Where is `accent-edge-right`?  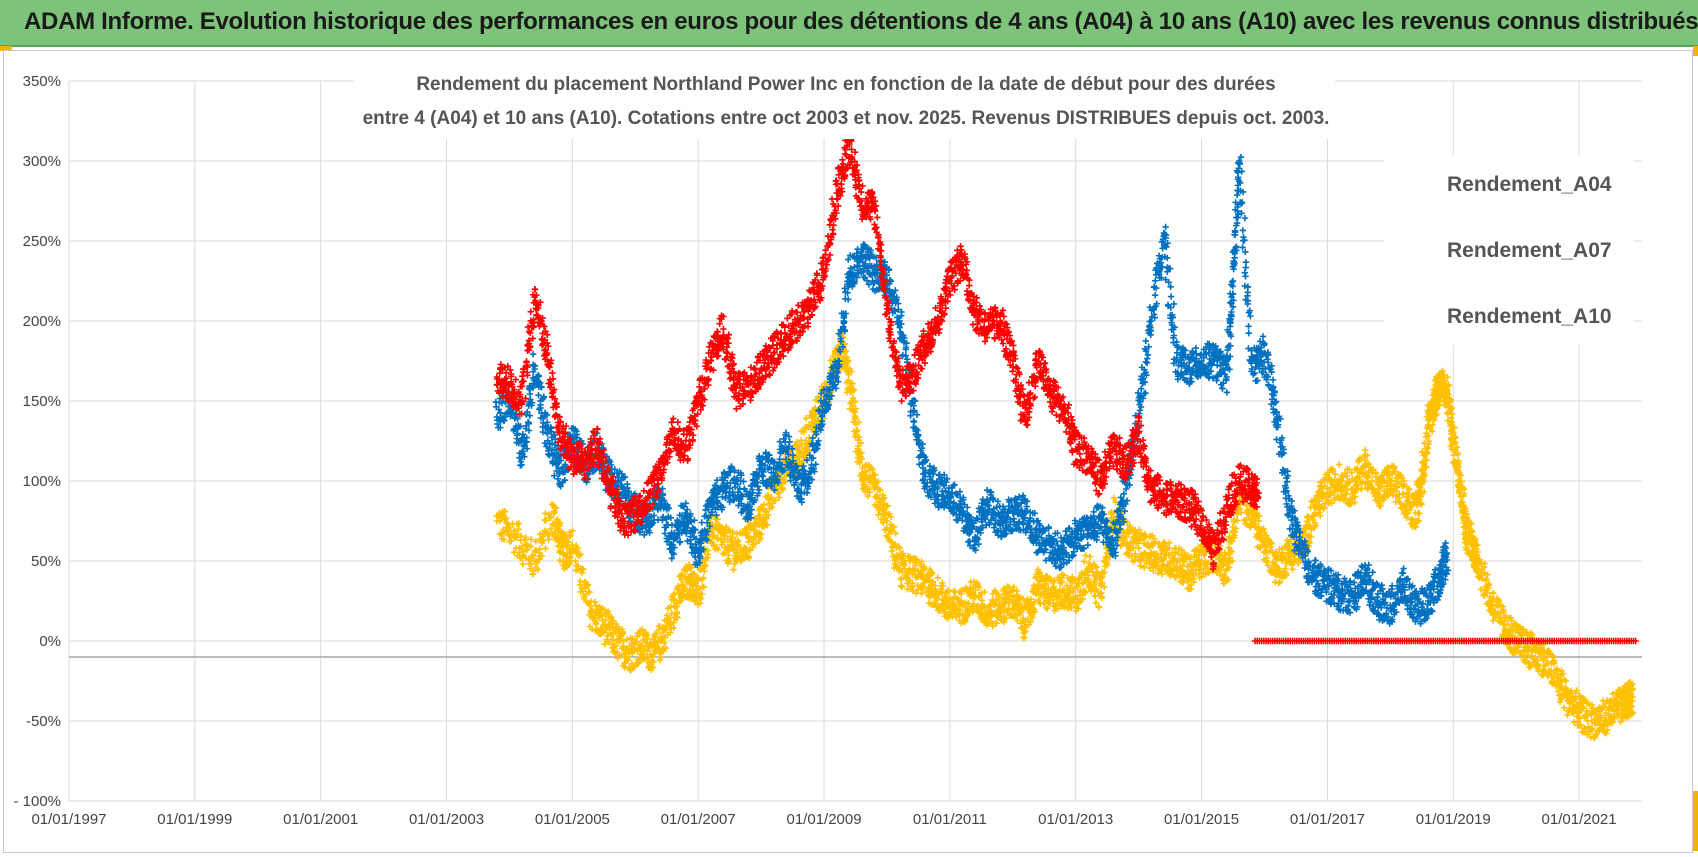 accent-edge-right is located at coordinates (1695, 821).